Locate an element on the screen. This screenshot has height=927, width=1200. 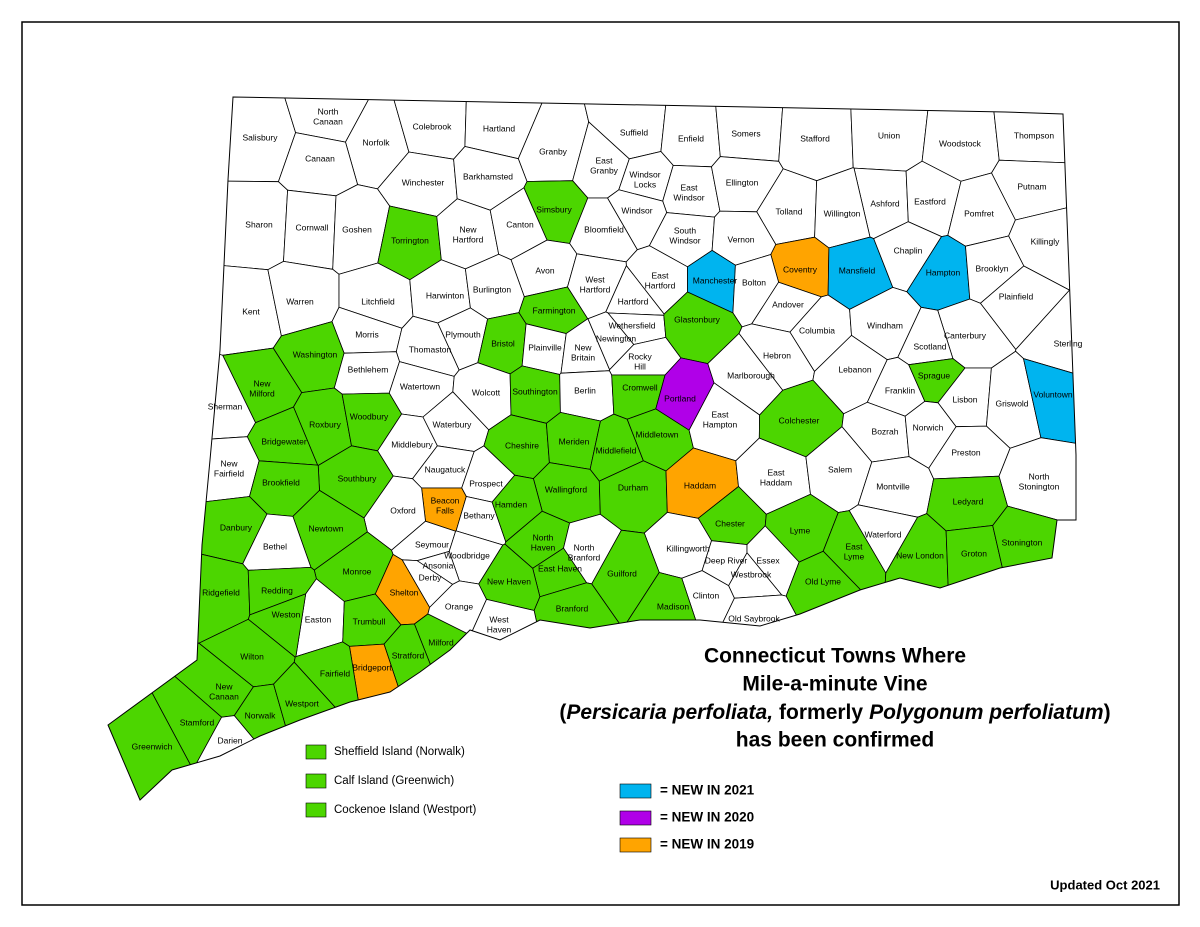
town-label: Fairfield is located at coordinates (335, 673).